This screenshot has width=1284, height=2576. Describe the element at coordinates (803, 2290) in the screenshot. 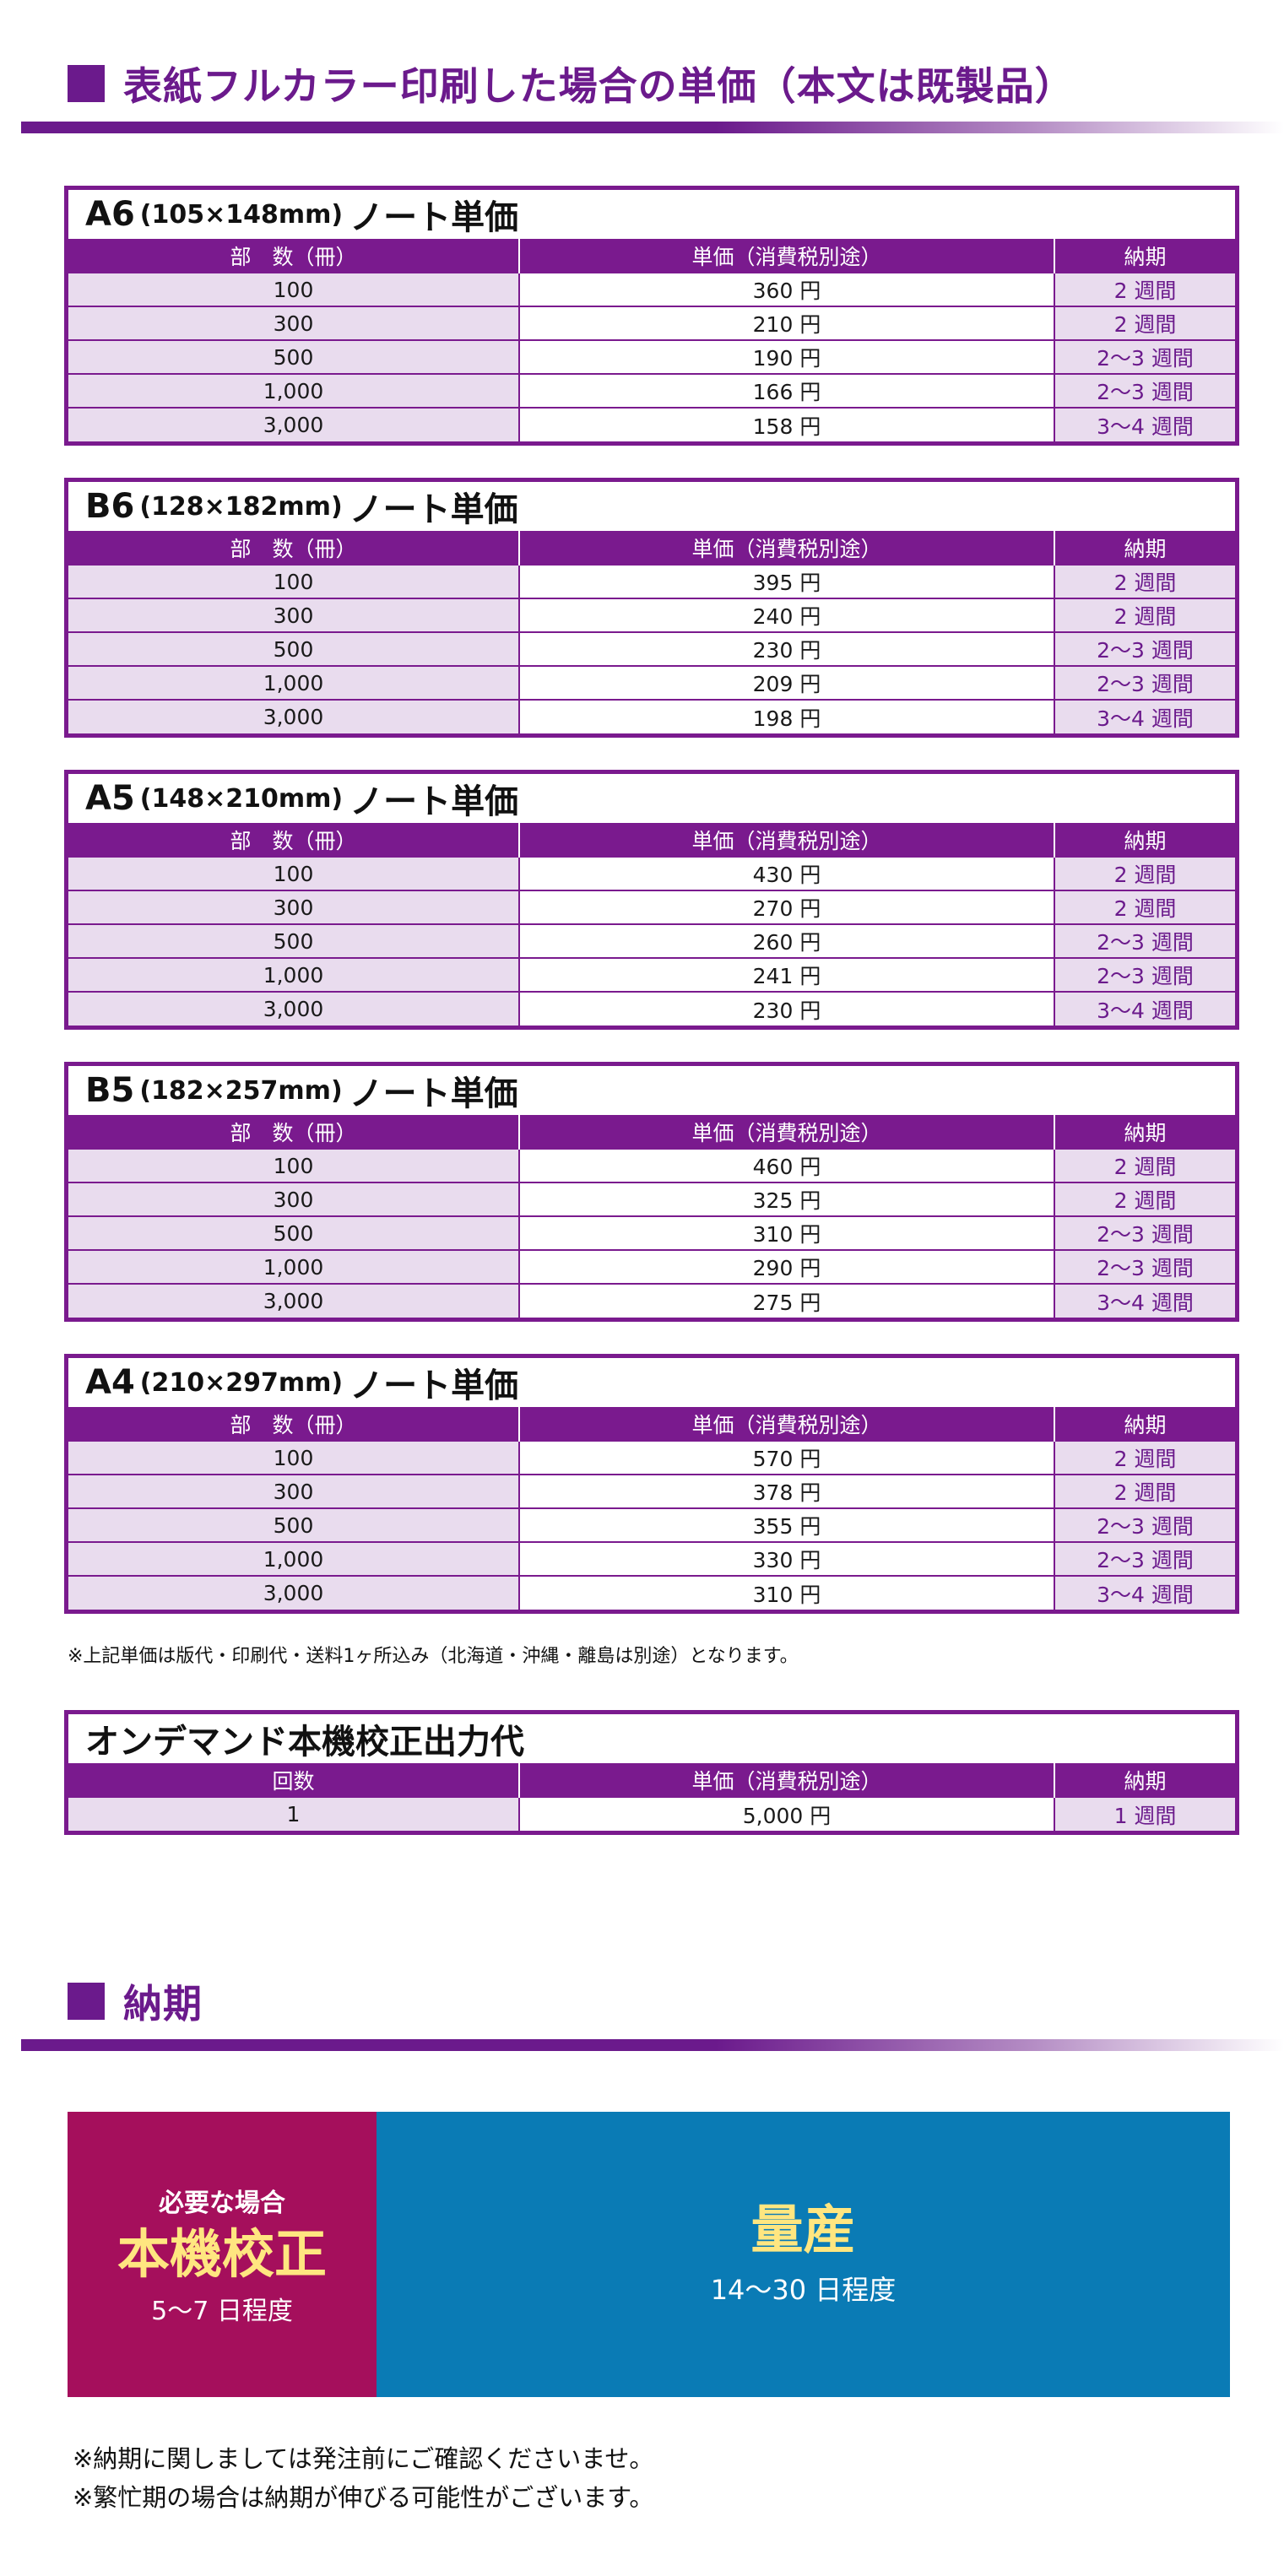

I see `production-days: 14〜30 日程度` at that location.